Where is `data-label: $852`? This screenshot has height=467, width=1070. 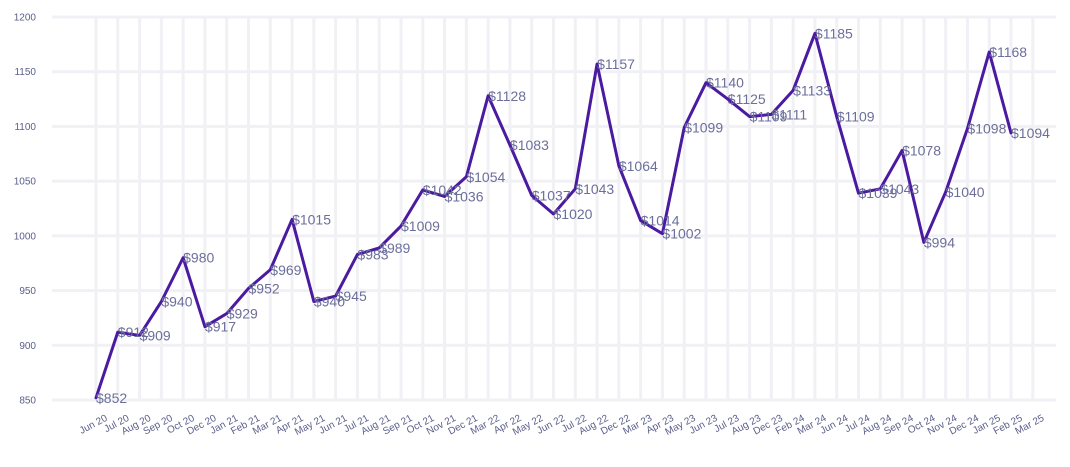
data-label: $852 is located at coordinates (111, 398).